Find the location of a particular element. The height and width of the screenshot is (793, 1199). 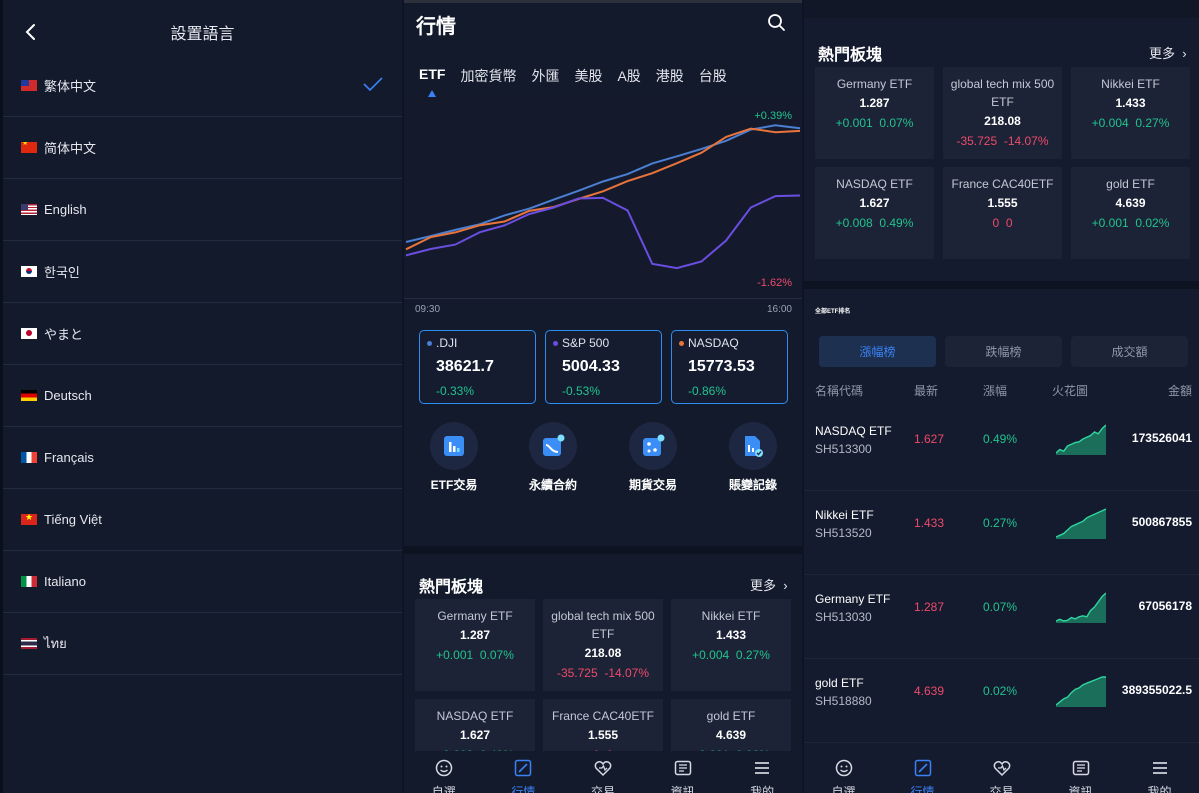

segment-losers: 跌幅榜 is located at coordinates (1003, 351).